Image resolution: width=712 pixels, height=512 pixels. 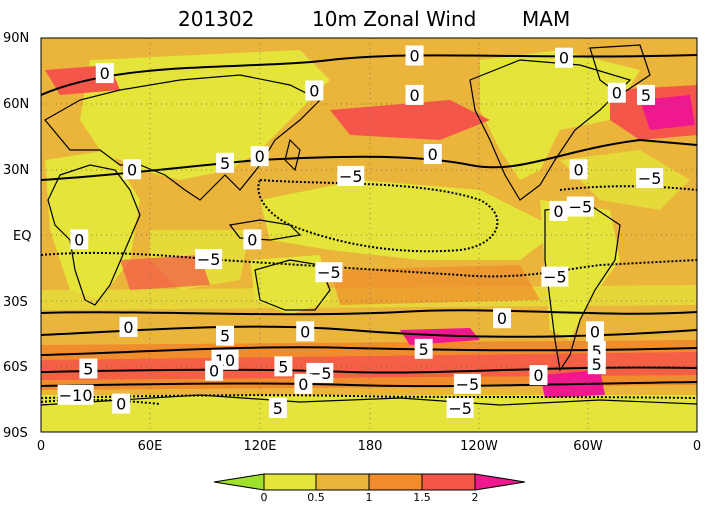 What do you see at coordinates (369, 413) in the screenshot?
I see `shade-antarctica` at bounding box center [369, 413].